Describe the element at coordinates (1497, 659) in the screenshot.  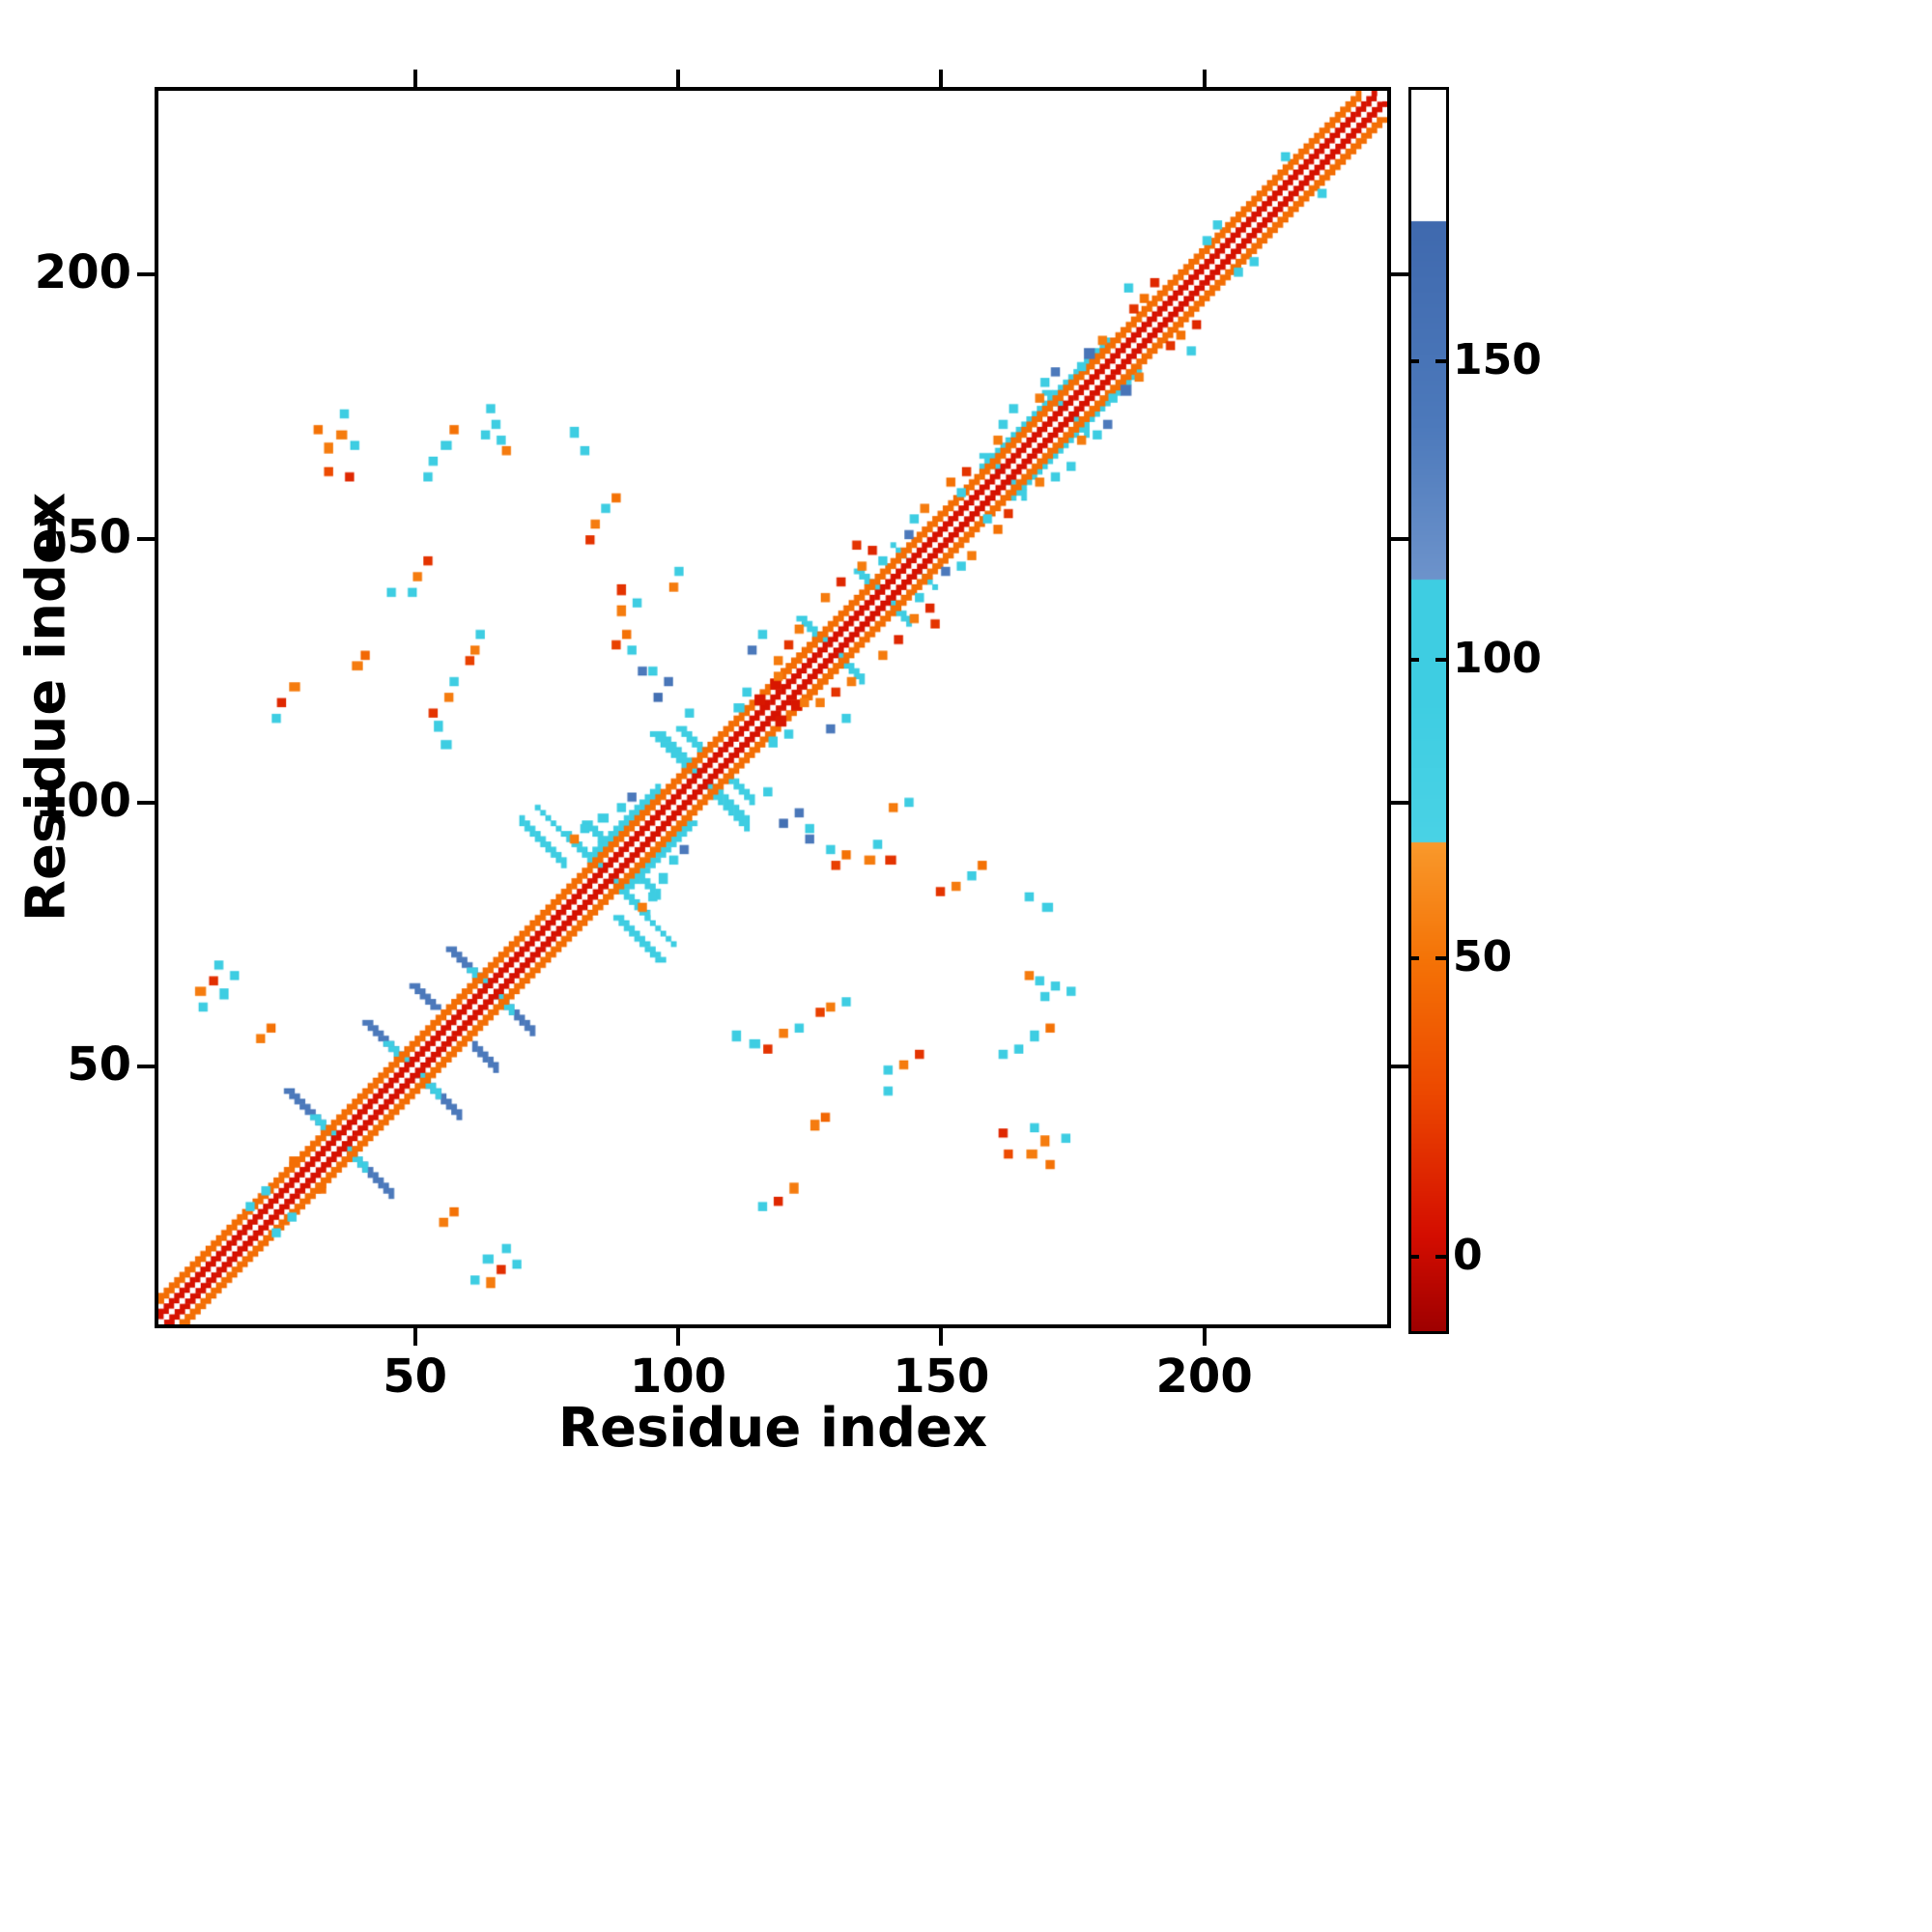
I see `colorbar-tick-label: 100` at that location.